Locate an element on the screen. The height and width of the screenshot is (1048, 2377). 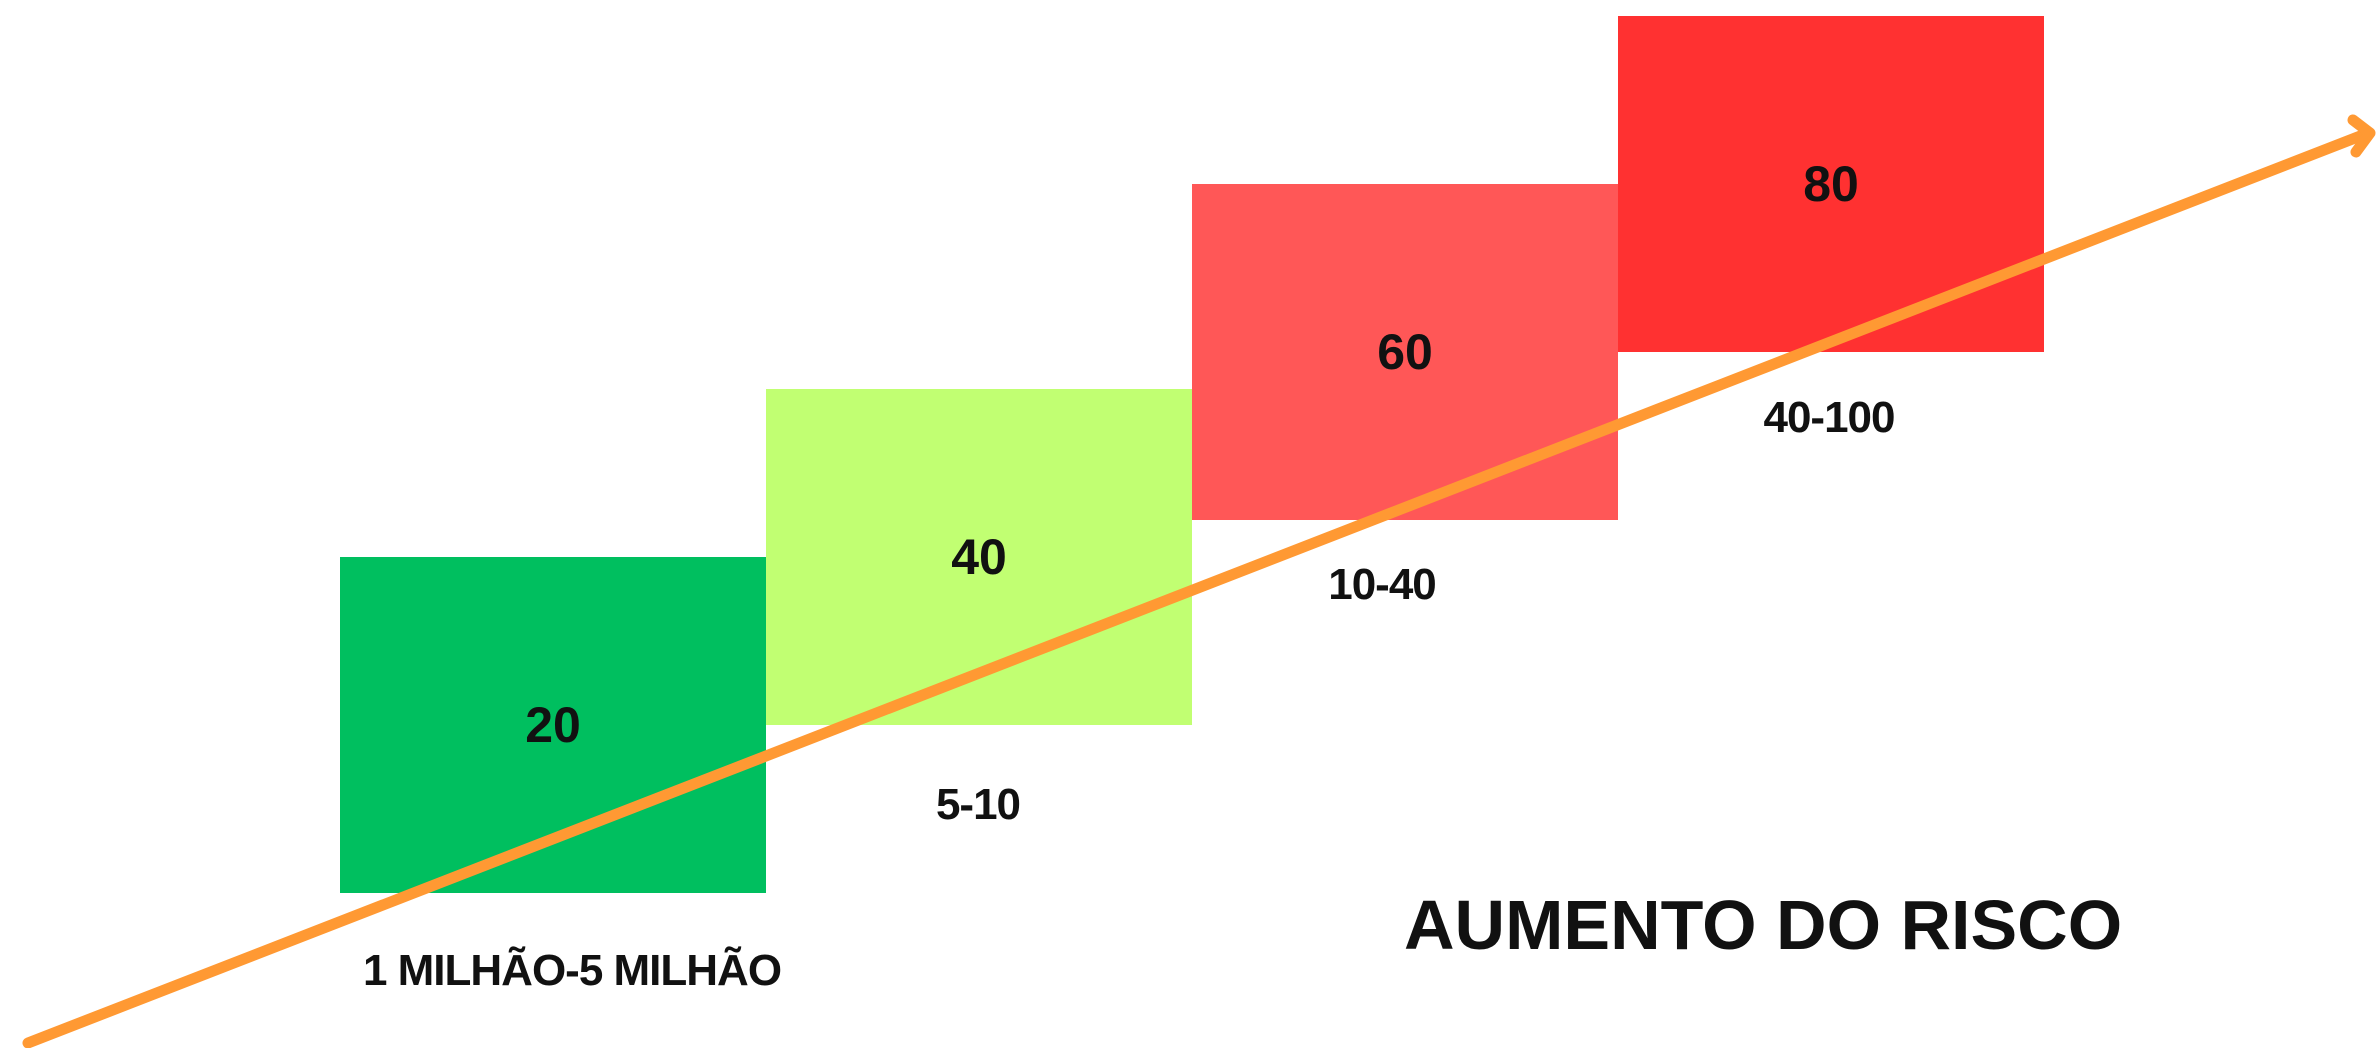
step-value-4: 80 is located at coordinates (1831, 184).